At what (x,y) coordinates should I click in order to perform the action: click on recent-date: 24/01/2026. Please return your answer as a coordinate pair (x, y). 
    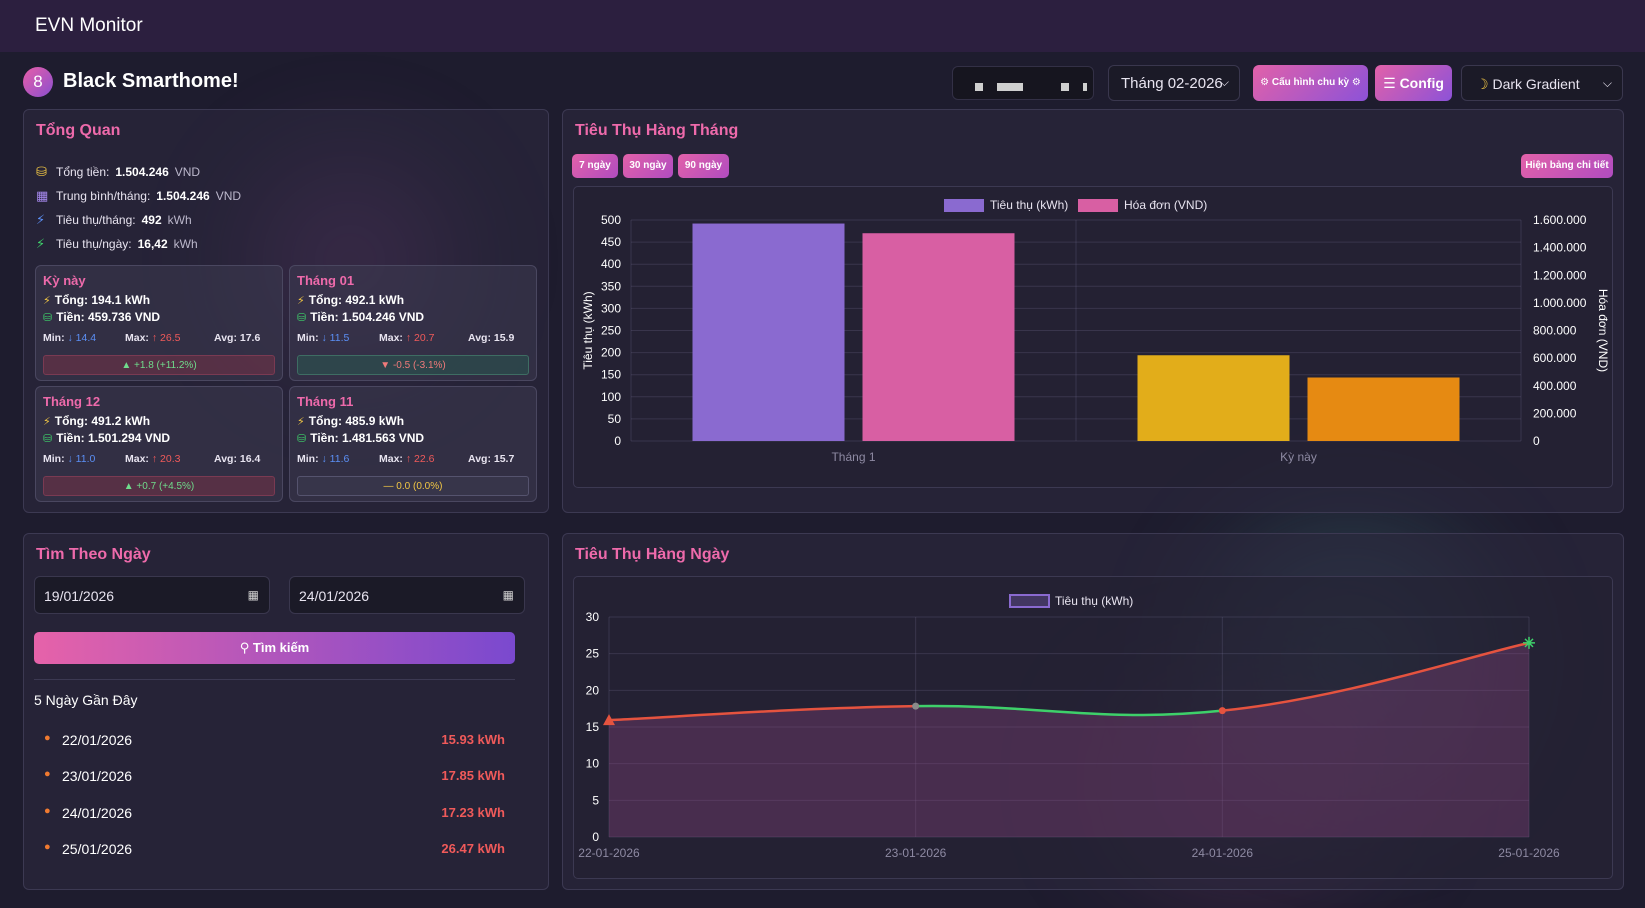
    Looking at the image, I should click on (97, 813).